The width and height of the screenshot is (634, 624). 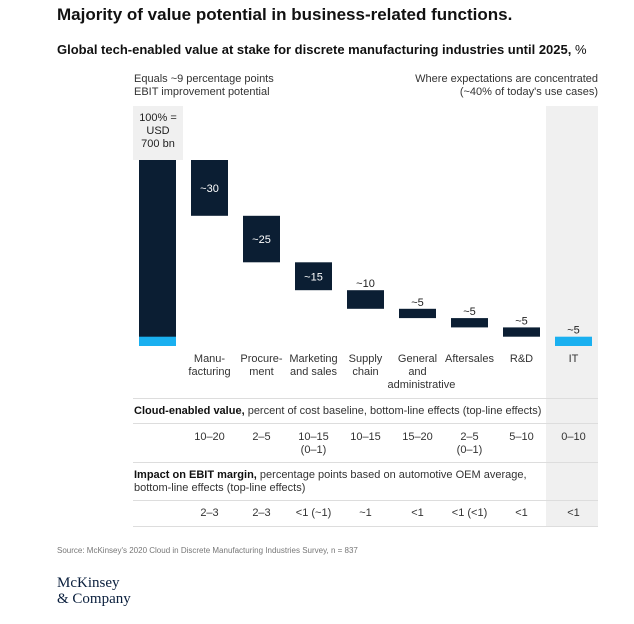 I want to click on cloud-value: 2–5 (0–1), so click(x=469, y=443).